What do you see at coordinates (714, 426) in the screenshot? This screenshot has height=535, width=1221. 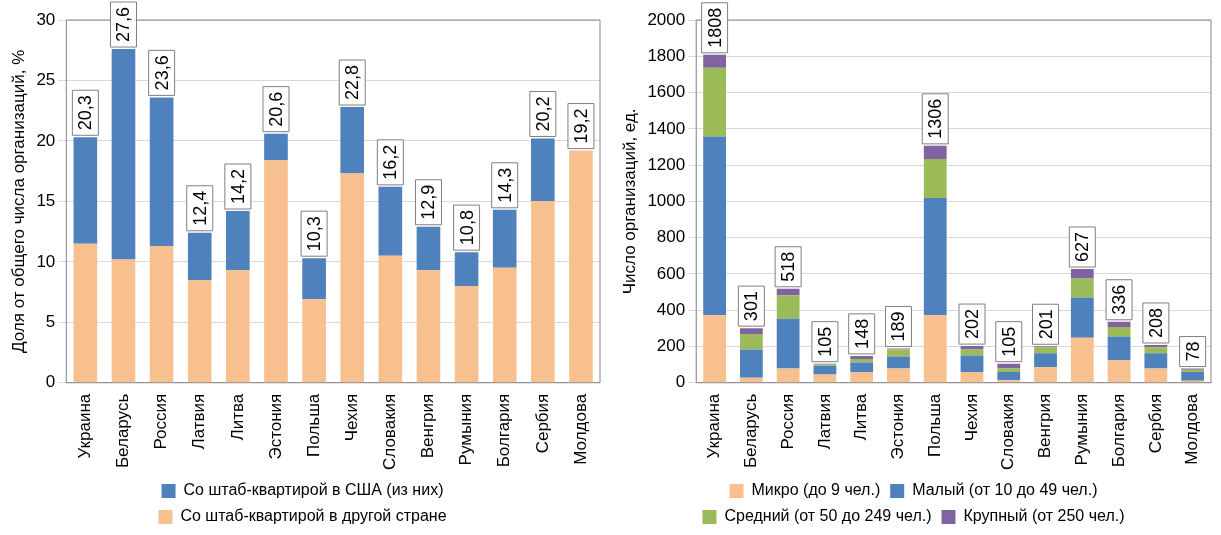 I see `x-tick-label: Украина` at bounding box center [714, 426].